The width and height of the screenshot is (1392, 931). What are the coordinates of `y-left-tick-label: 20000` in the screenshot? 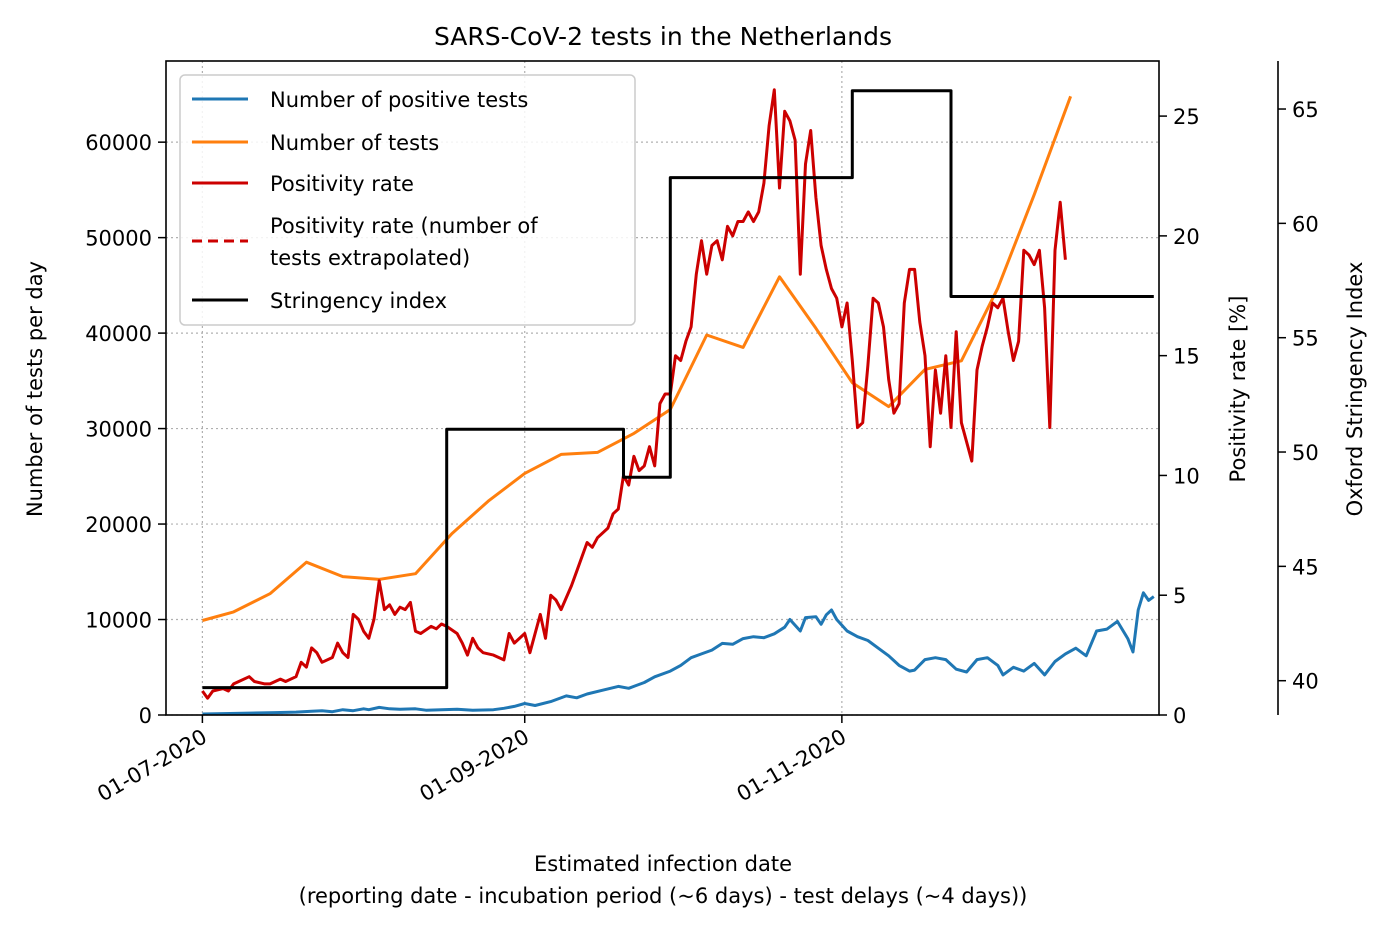 It's located at (118, 525).